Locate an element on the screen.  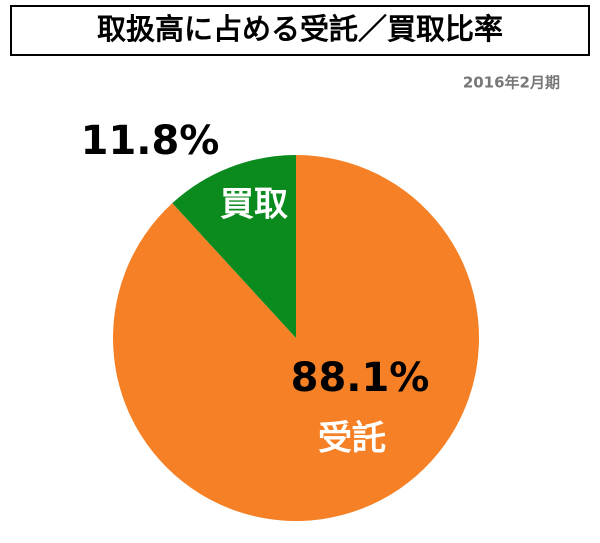
chart-title: 取扱高に占める受託／買取比率 is located at coordinates (300, 29).